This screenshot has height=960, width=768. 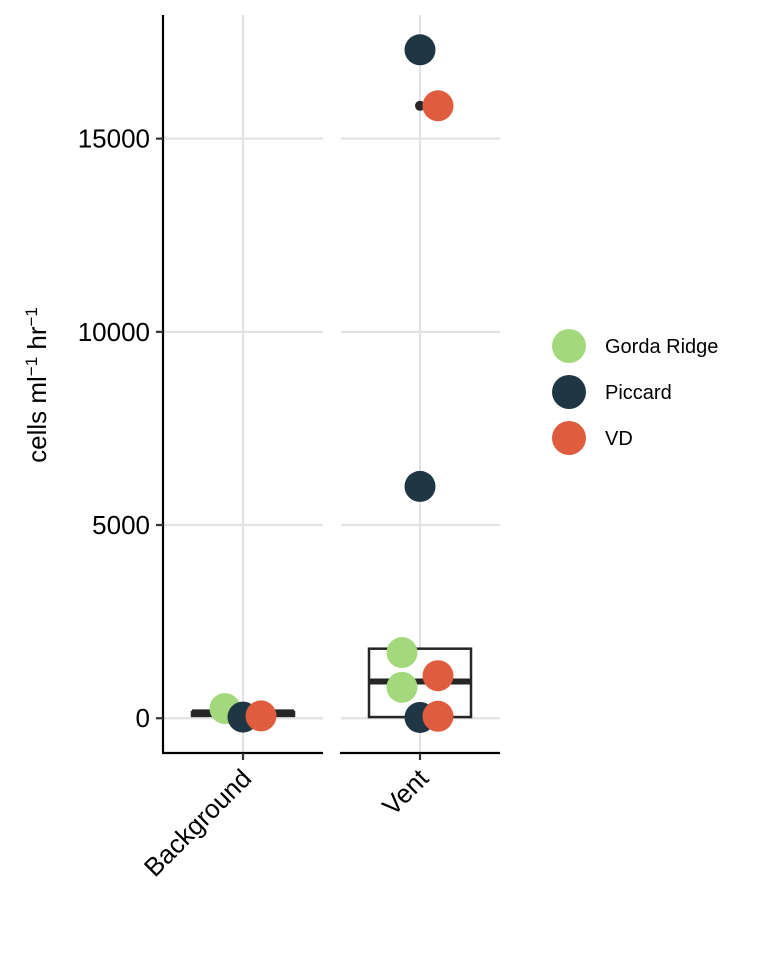 I want to click on legend-label-gorda-ridge: Gorda Ridge, so click(x=661, y=347).